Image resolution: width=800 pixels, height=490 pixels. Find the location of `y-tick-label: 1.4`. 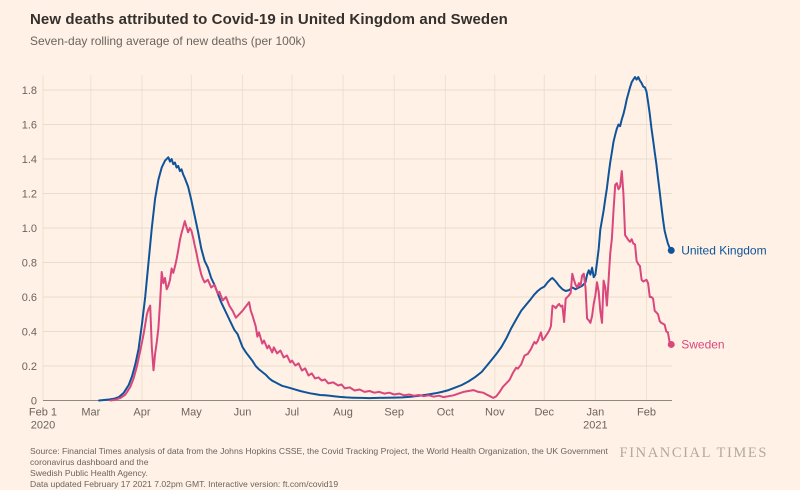

y-tick-label: 1.4 is located at coordinates (29, 160).